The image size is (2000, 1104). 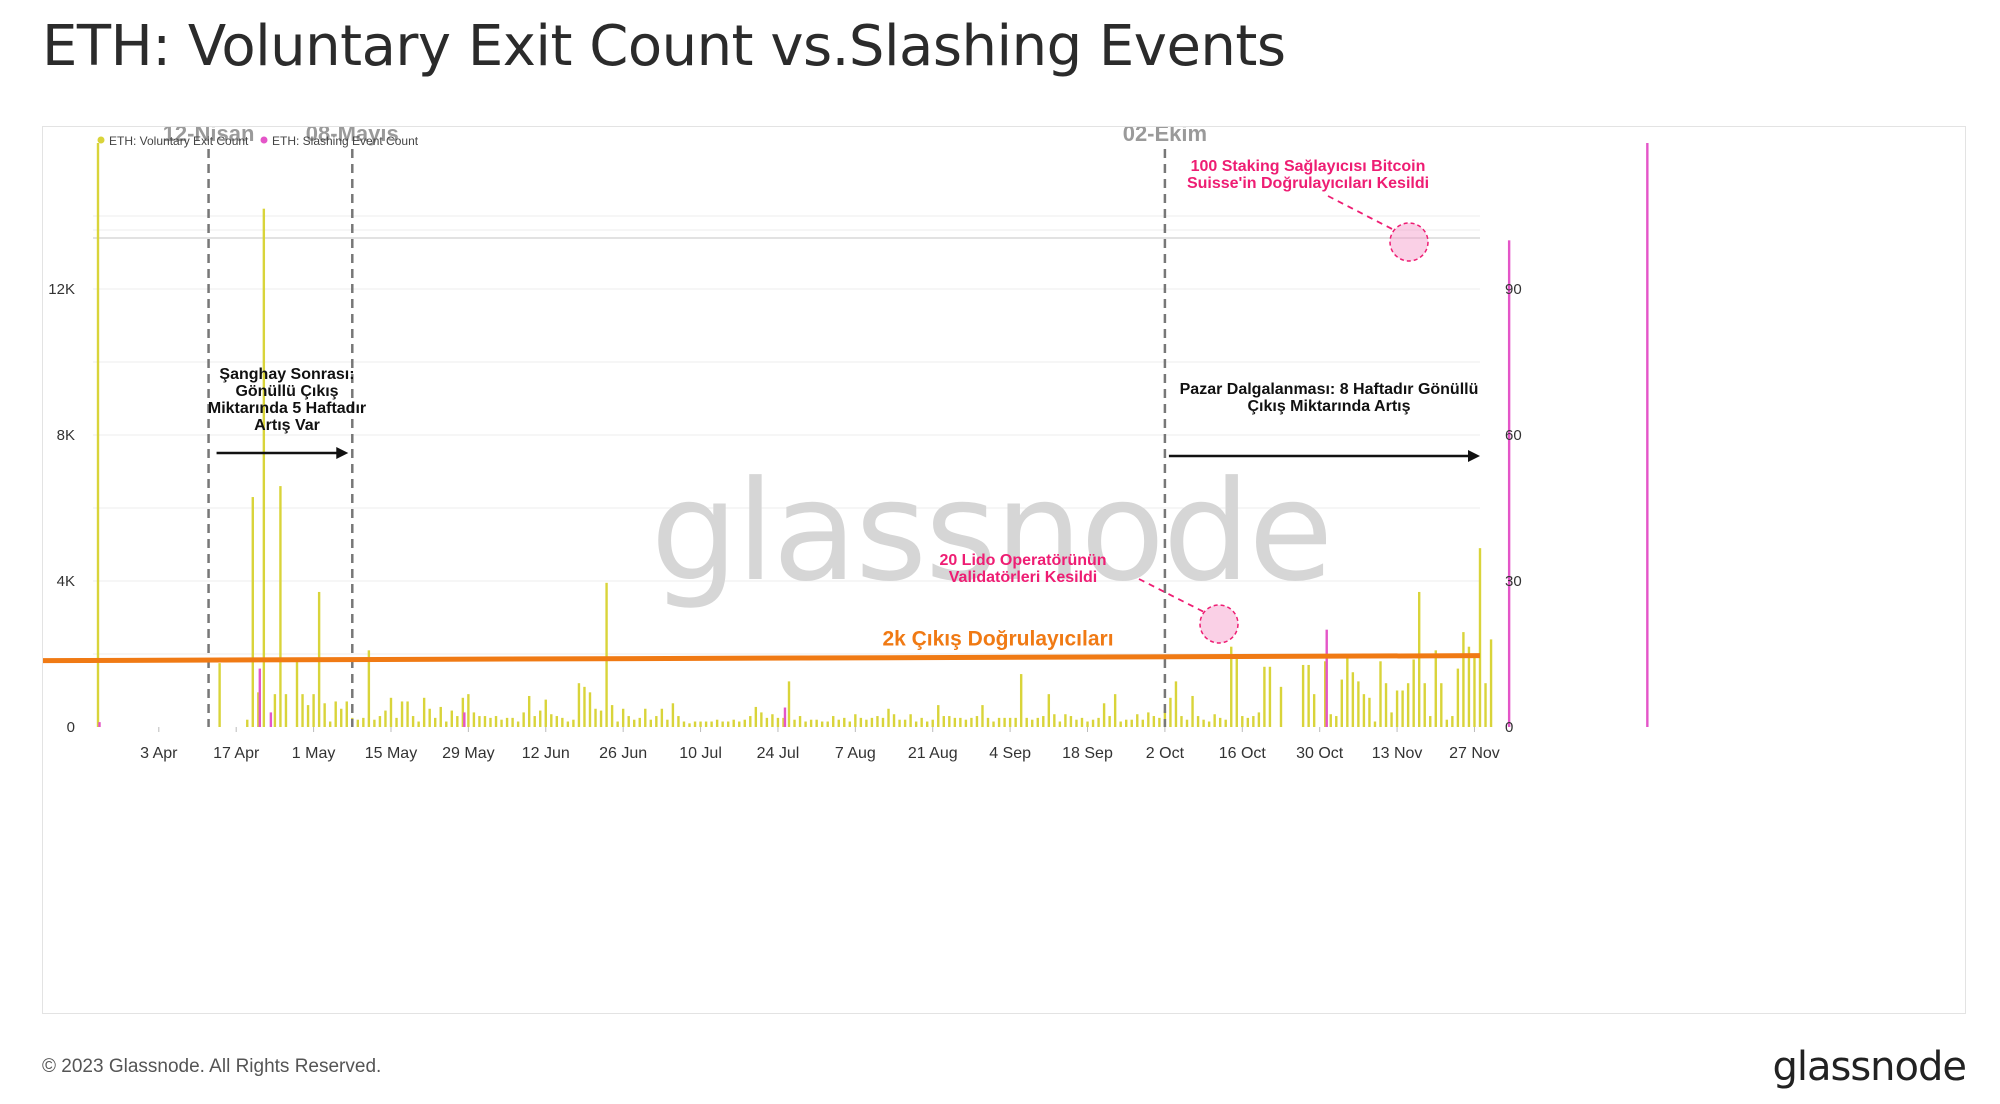 I want to click on x-tick-label: 30 Oct, so click(x=1320, y=753).